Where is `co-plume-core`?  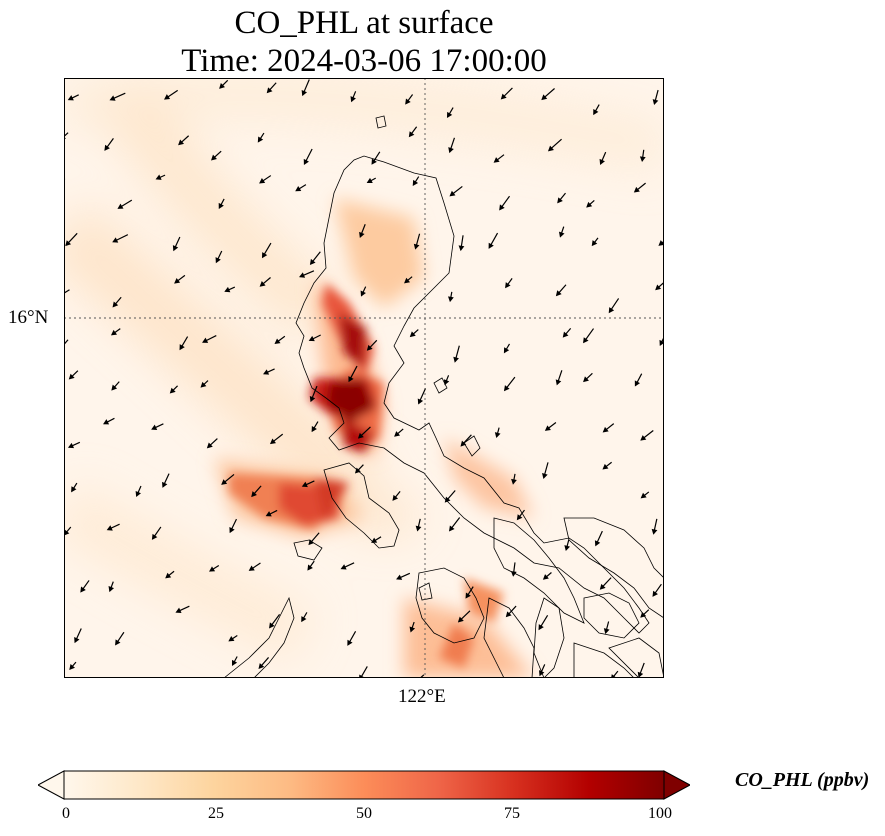 co-plume-core is located at coordinates (366, 475).